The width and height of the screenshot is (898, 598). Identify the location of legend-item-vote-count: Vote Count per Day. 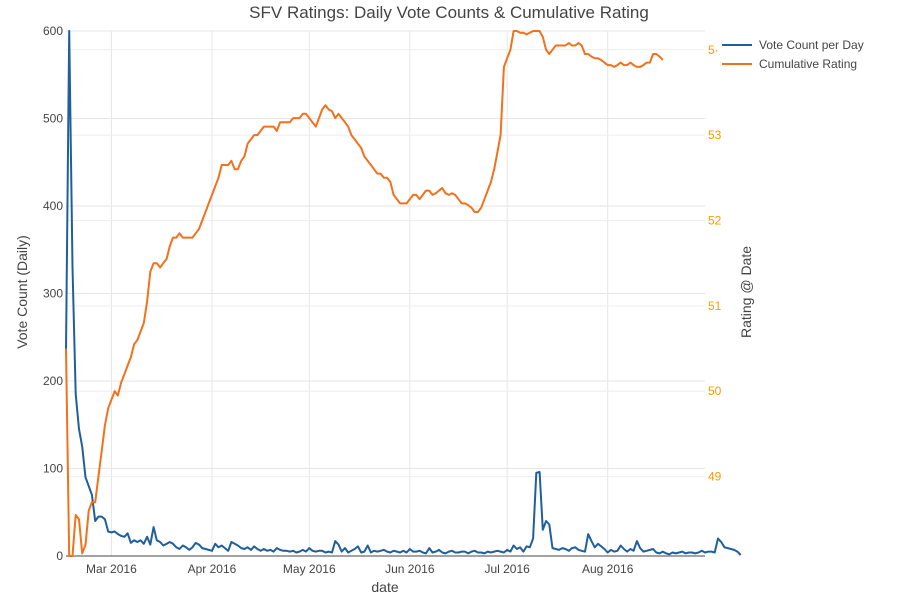
(793, 45).